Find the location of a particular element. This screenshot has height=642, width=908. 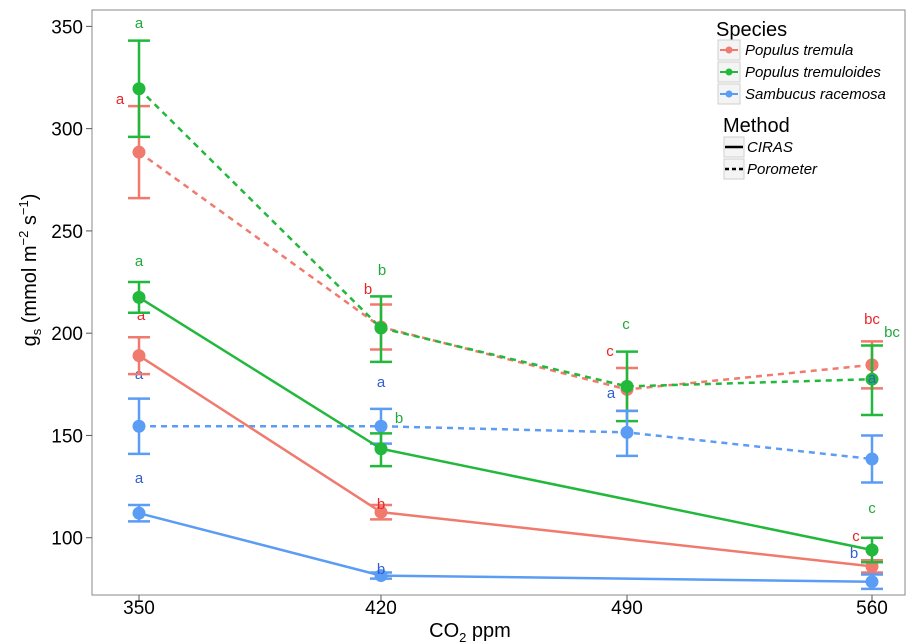

y-axis-title: gs (mmol m−2 s−1) is located at coordinates (30, 270).